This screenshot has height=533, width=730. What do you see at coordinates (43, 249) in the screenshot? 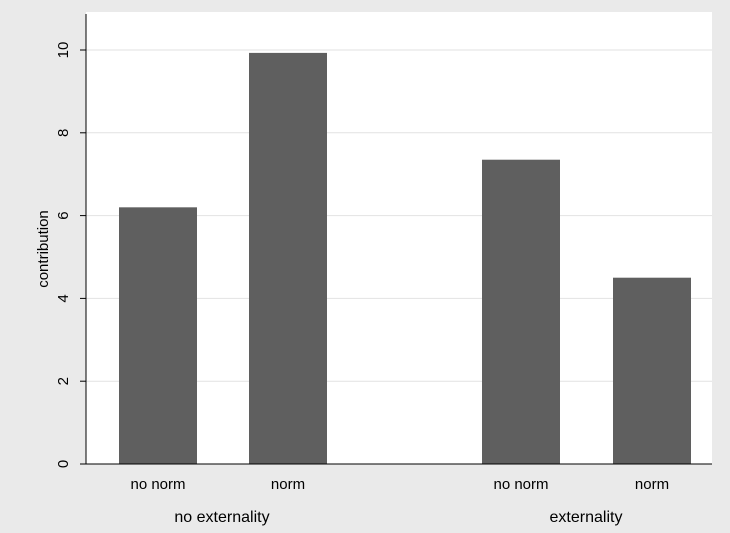
I see `y-axis-label: contribution` at bounding box center [43, 249].